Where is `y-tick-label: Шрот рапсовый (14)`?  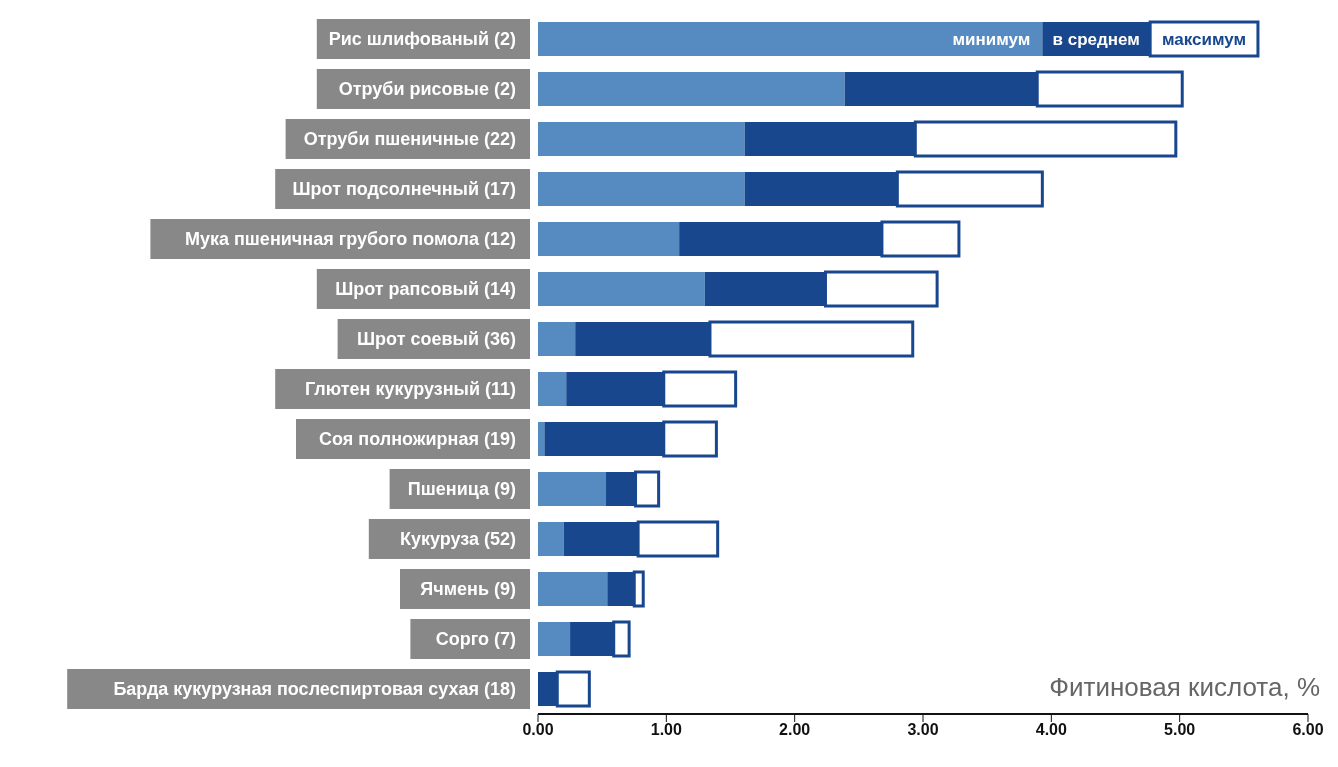 y-tick-label: Шрот рапсовый (14) is located at coordinates (426, 289).